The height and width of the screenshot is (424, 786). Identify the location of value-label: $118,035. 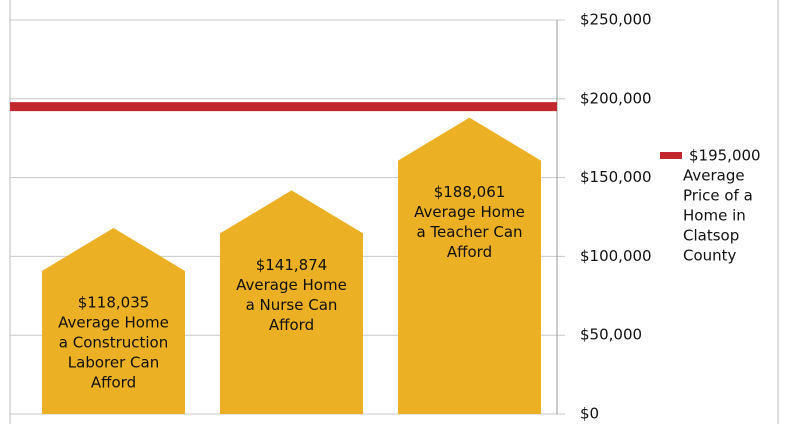
(114, 302).